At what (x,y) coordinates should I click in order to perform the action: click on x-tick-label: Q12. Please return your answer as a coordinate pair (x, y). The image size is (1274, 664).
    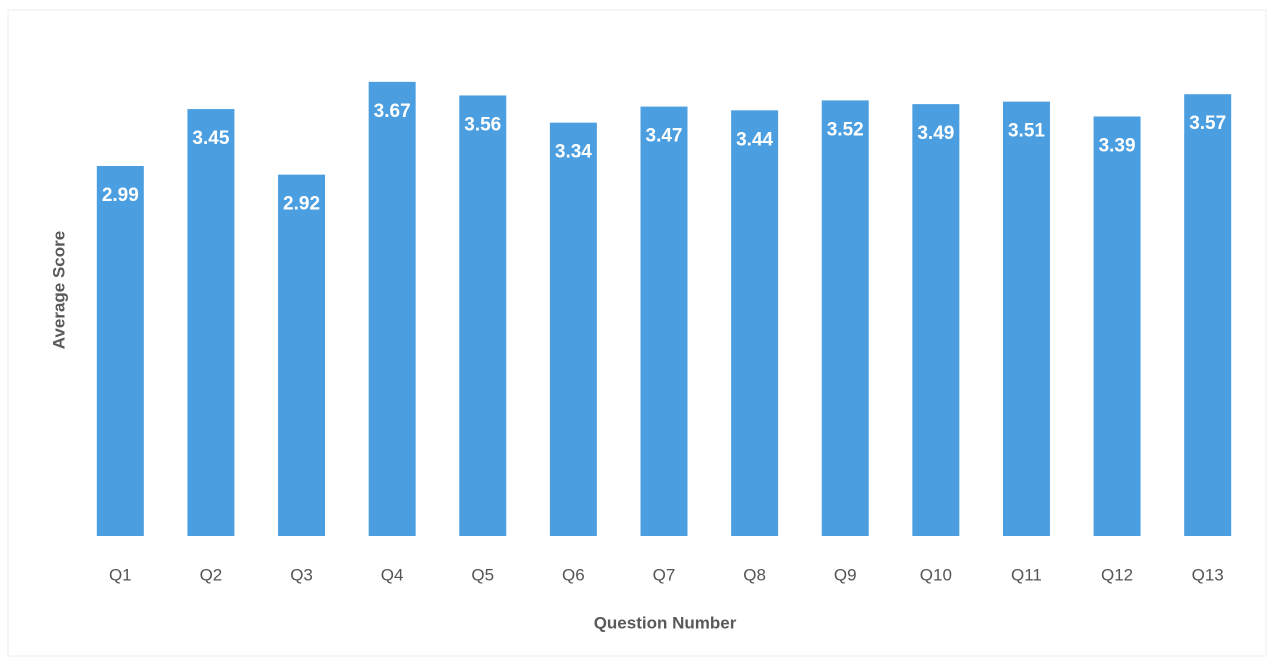
    Looking at the image, I should click on (1117, 574).